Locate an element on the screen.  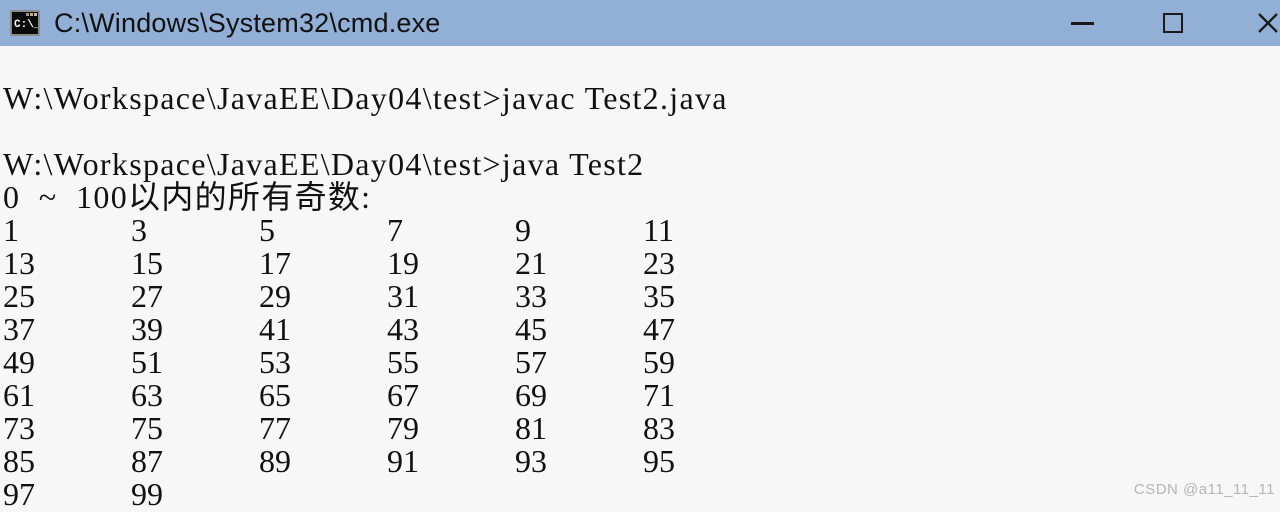
number-cell: 45 is located at coordinates (531, 329).